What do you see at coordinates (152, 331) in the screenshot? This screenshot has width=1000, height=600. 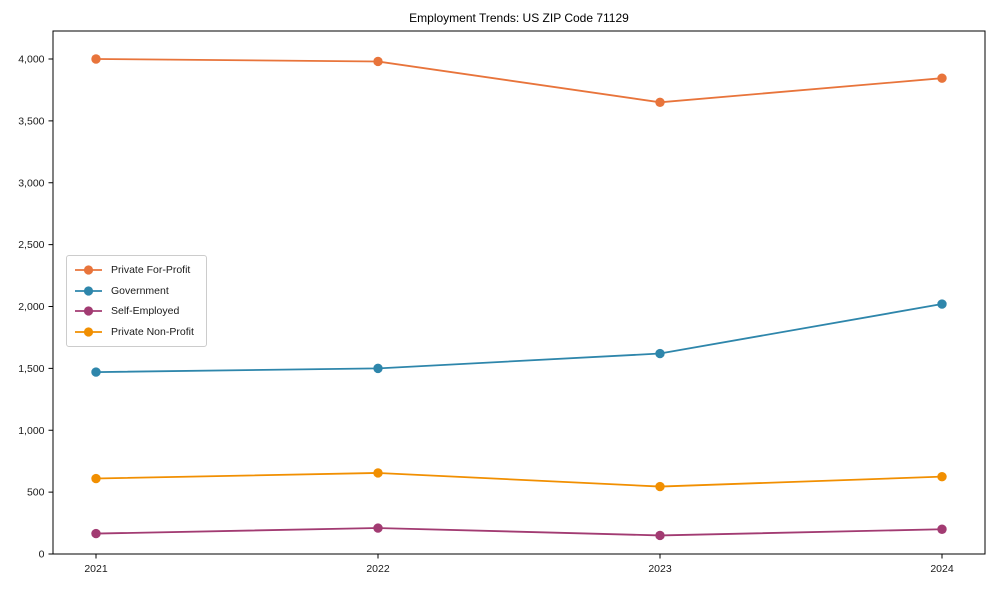 I see `legend-label: Private Non-Profit` at bounding box center [152, 331].